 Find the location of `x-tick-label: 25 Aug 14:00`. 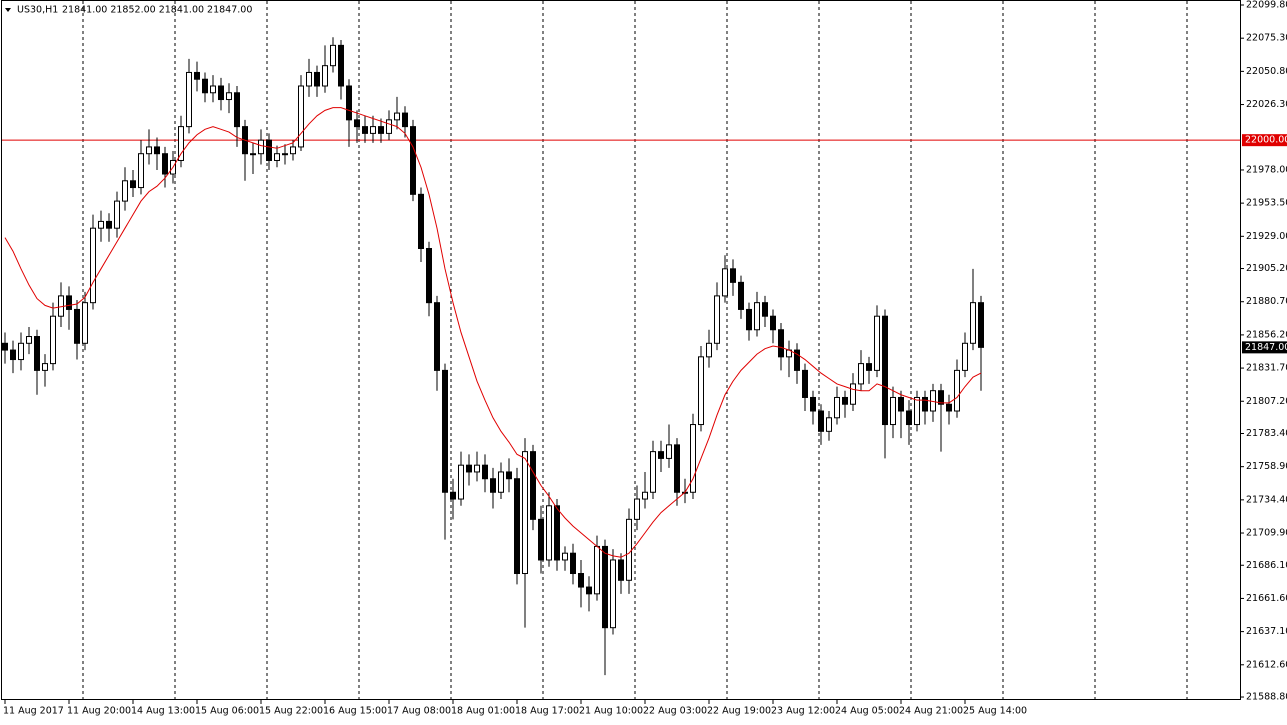

x-tick-label: 25 Aug 14:00 is located at coordinates (995, 711).